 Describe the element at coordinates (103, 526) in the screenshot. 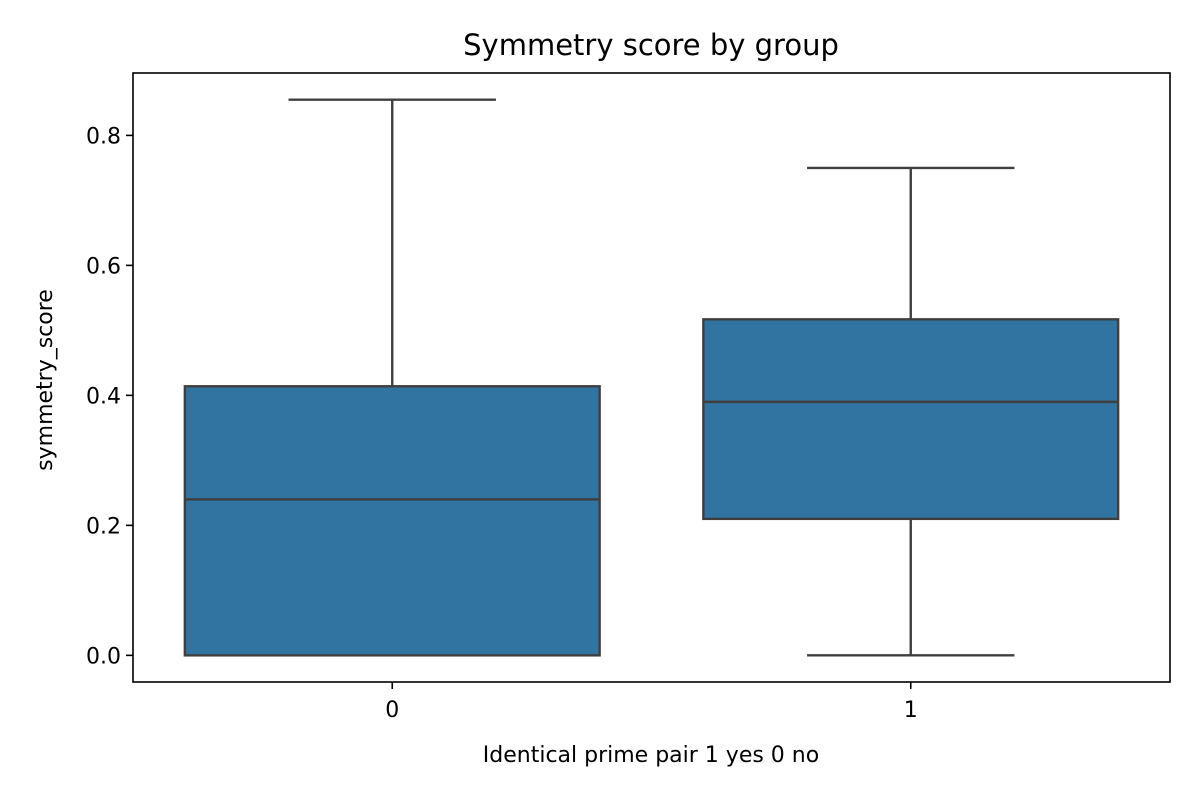

I see `y-tick-label: 0.2` at that location.